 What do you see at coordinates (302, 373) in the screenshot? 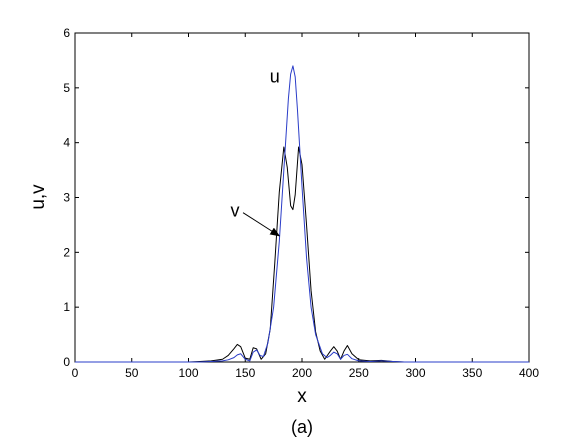
I see `x-tick-label: 200` at bounding box center [302, 373].